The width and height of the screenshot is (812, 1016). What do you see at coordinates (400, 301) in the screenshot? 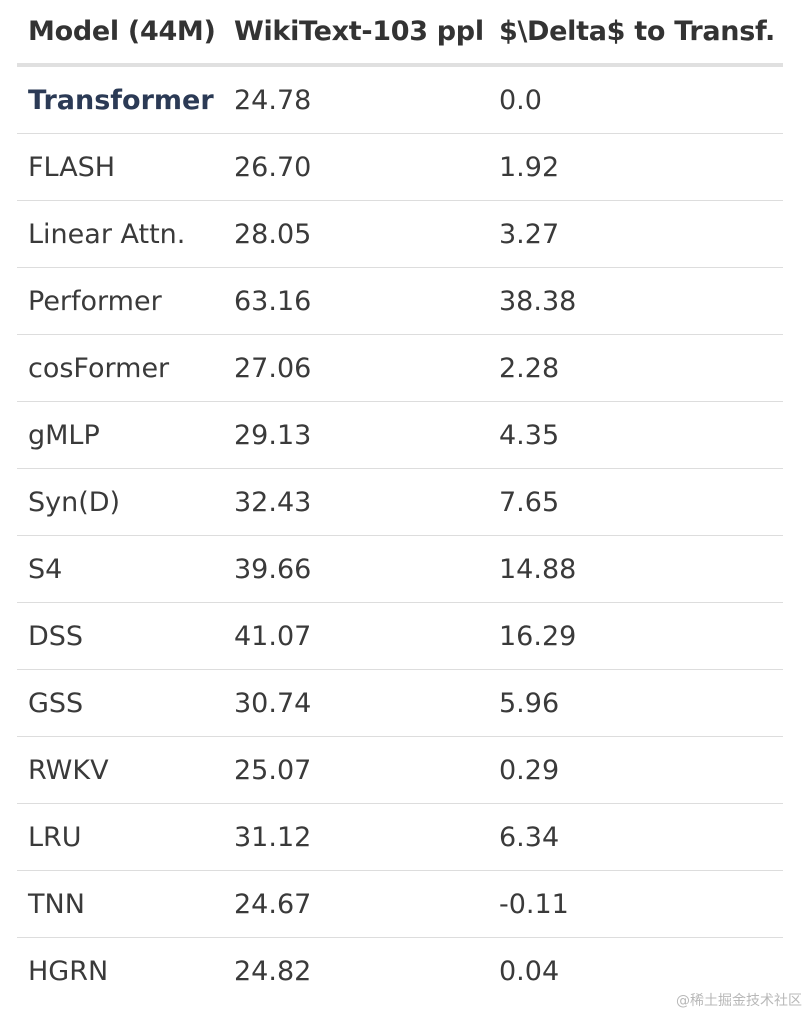
I see `table-row: Performer 63.16 38.38` at bounding box center [400, 301].